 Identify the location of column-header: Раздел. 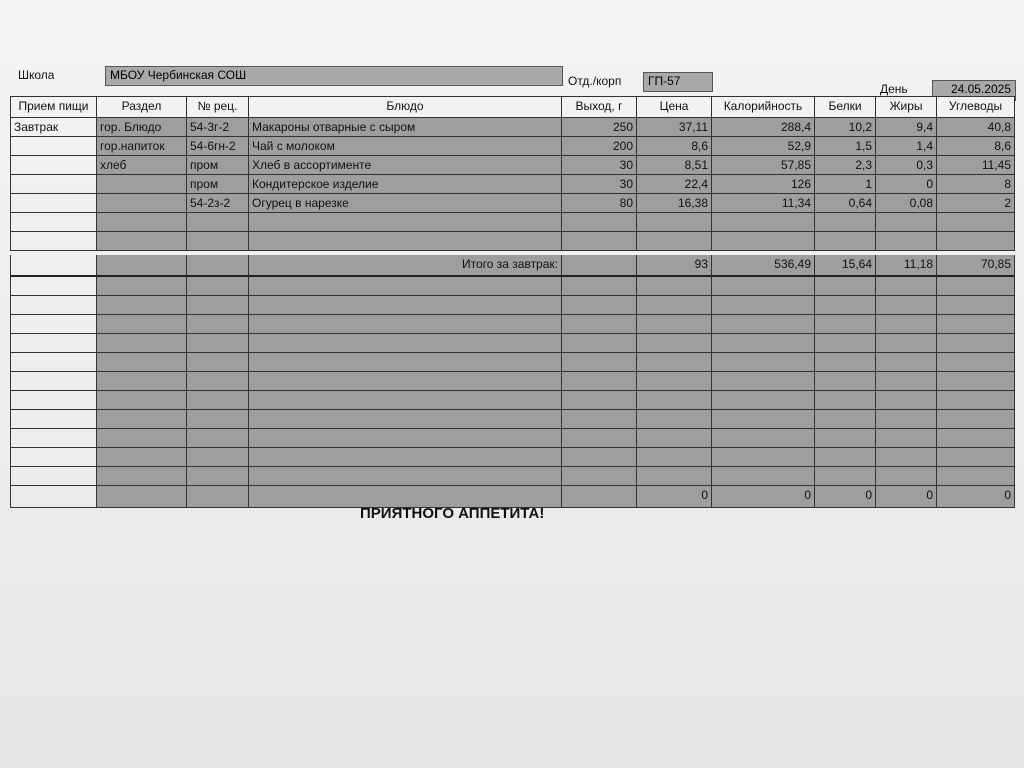
(142, 107).